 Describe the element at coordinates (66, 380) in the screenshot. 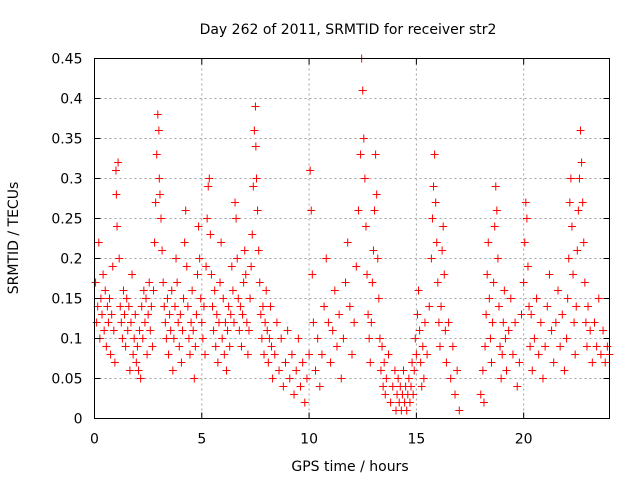

I see `y-tick-label: 0.05` at that location.